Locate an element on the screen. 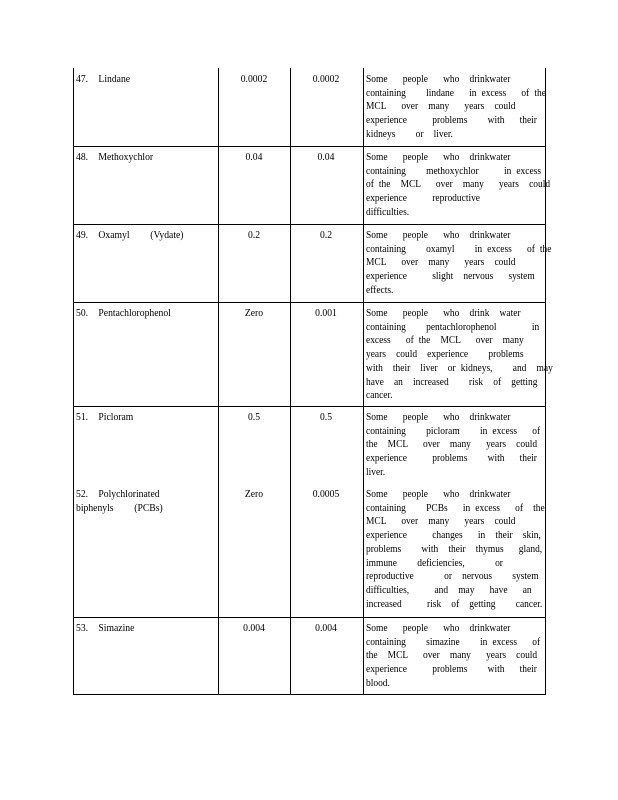 The image size is (618, 800). contaminant-name: 47. Lindane is located at coordinates (140, 80).